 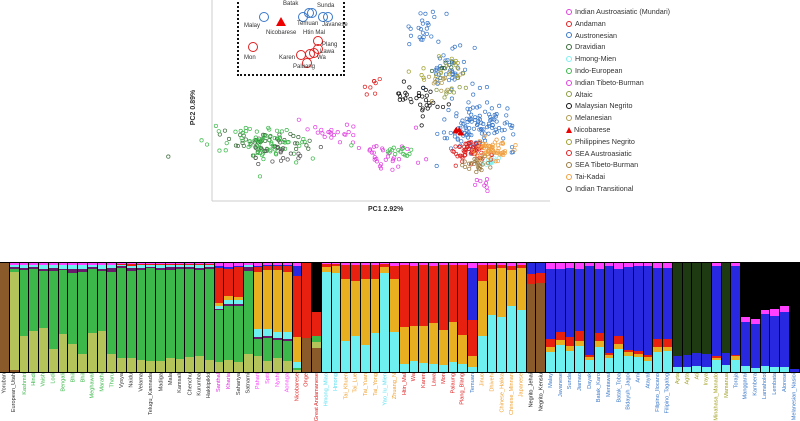 I want to click on population-label: Manggarai, so click(x=745, y=386).